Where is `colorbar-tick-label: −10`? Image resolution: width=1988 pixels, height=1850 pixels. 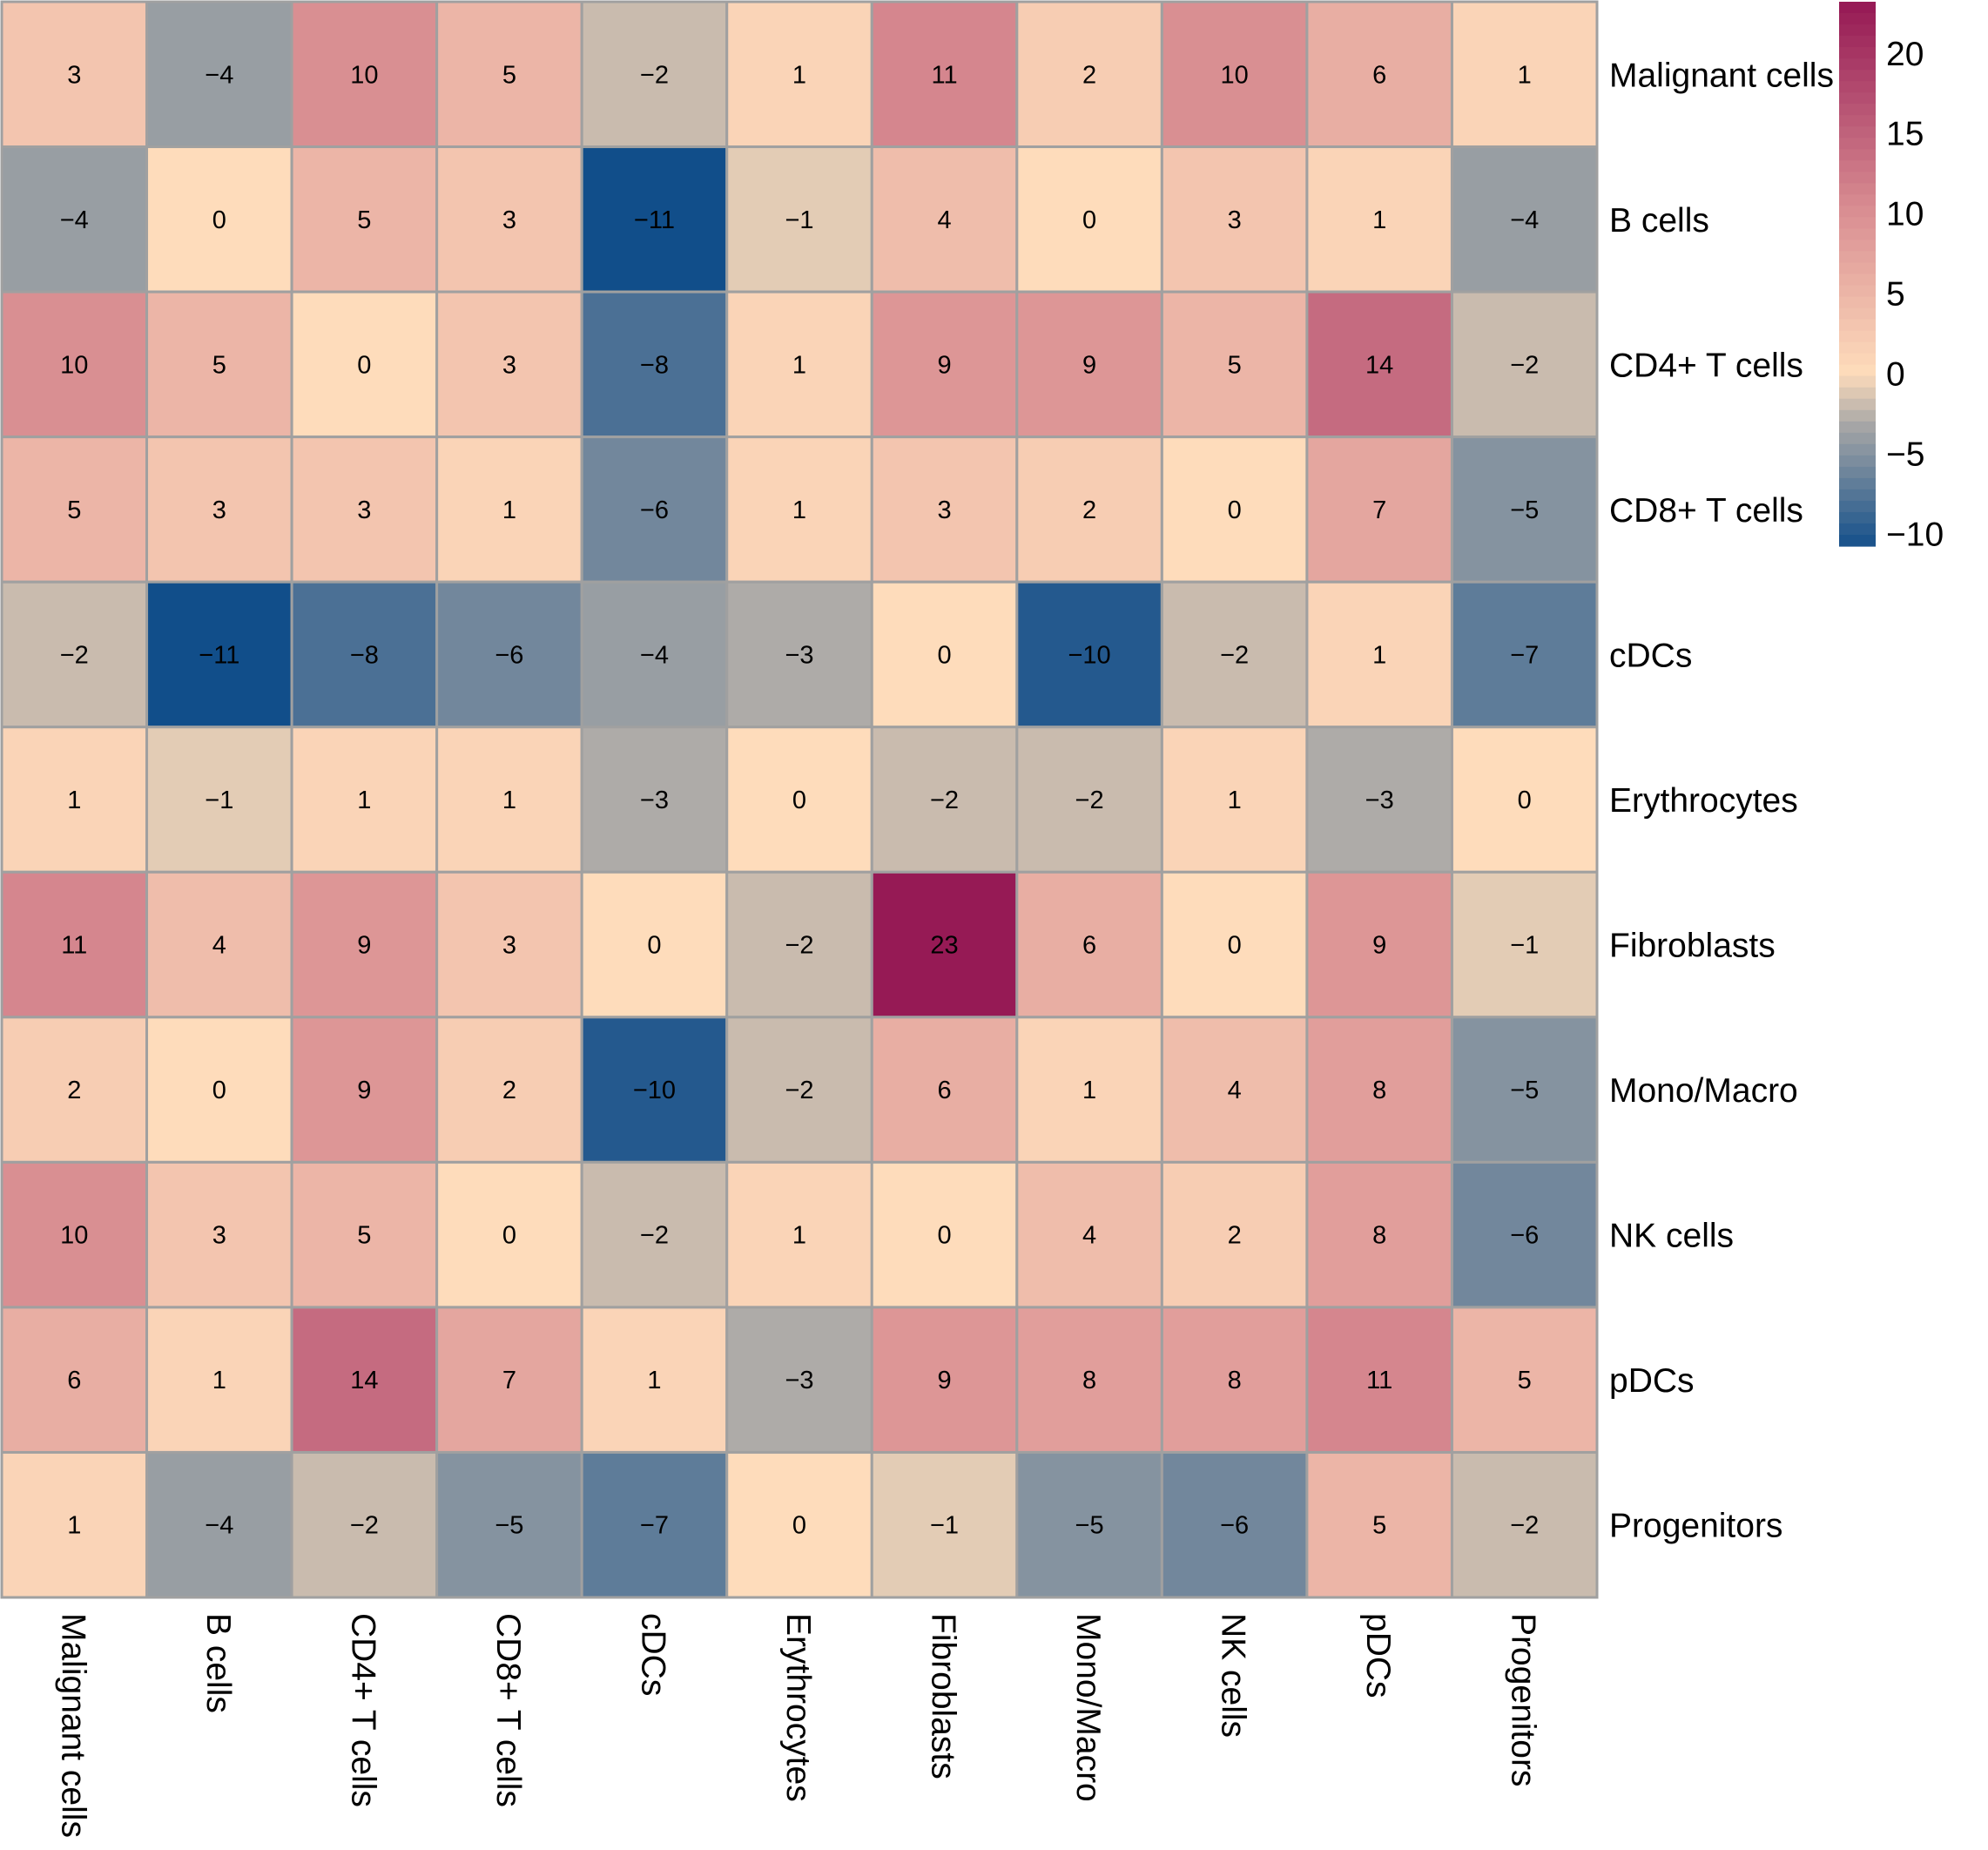 colorbar-tick-label: −10 is located at coordinates (1915, 534).